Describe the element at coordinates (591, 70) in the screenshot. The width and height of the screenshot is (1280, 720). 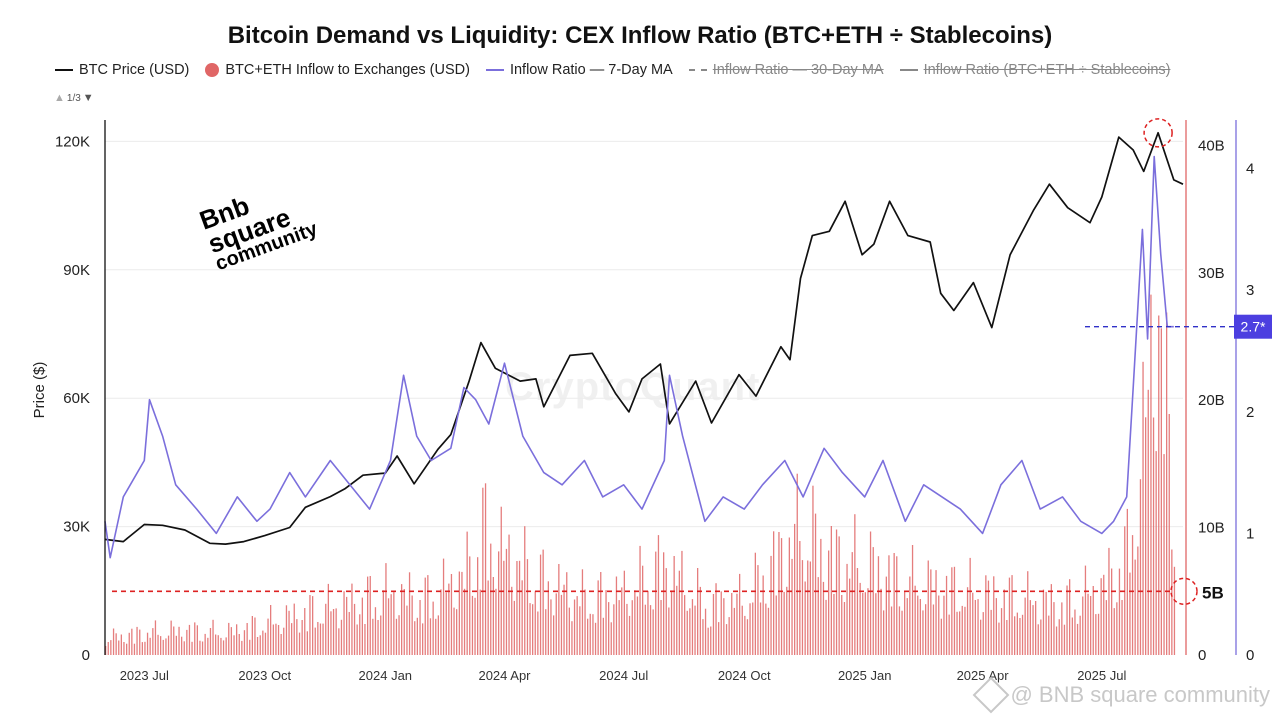
I see `legend-label: Inflow Ratio — 7-Day MA` at that location.